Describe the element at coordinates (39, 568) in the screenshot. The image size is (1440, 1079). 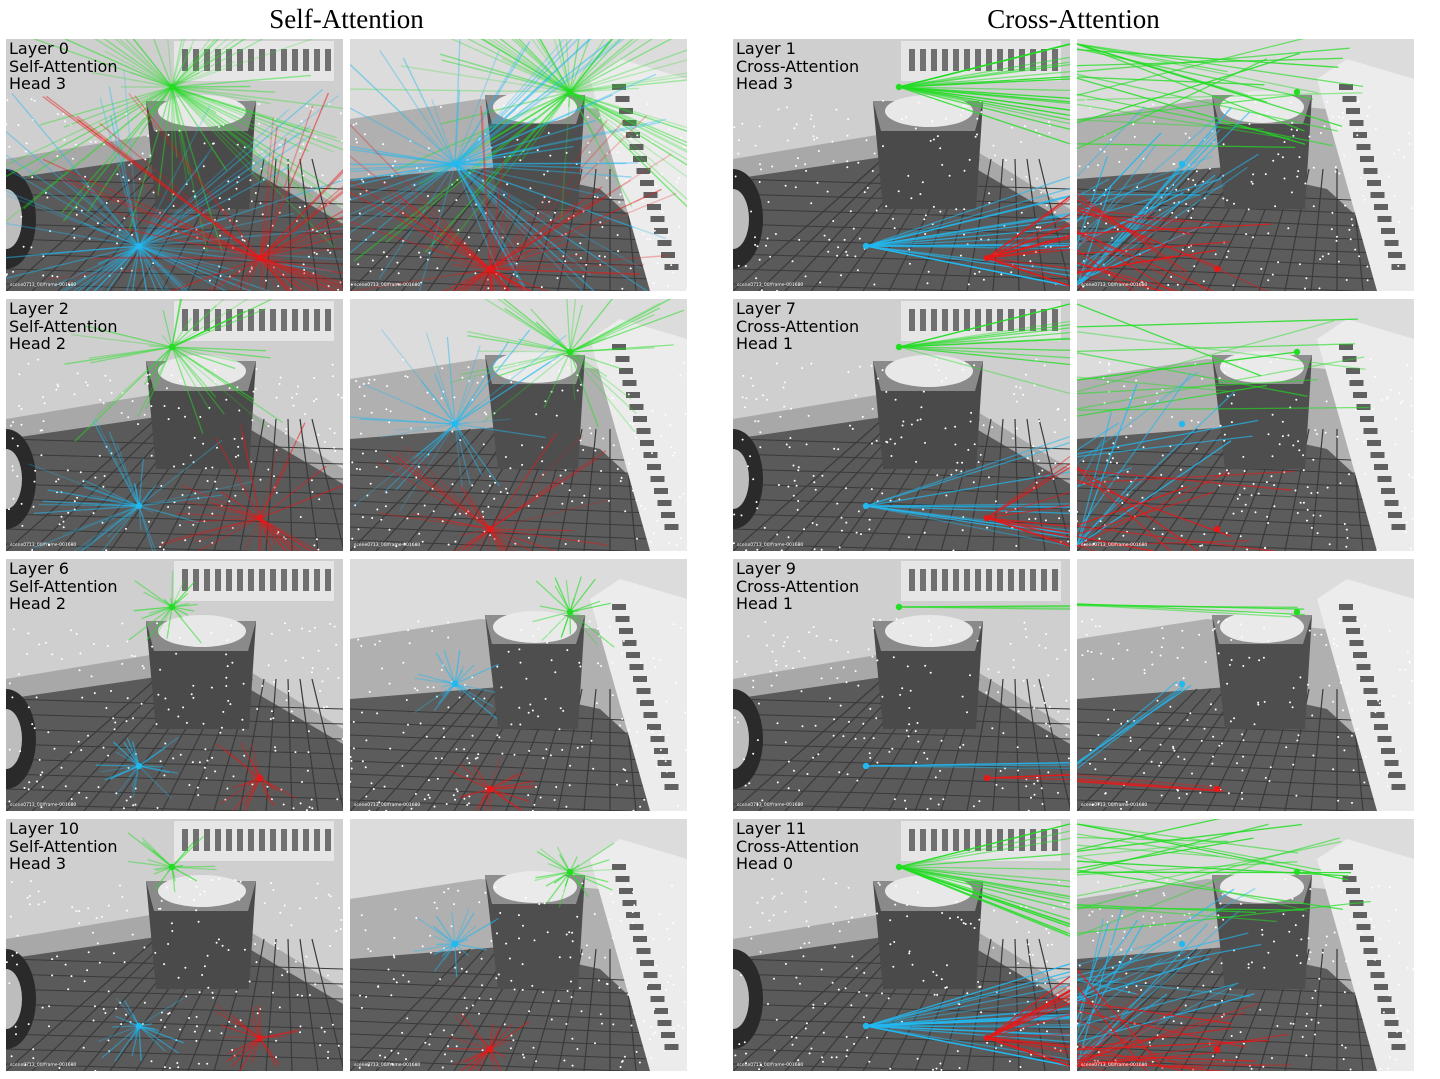
I see `panel-label-layer: Layer 6` at that location.